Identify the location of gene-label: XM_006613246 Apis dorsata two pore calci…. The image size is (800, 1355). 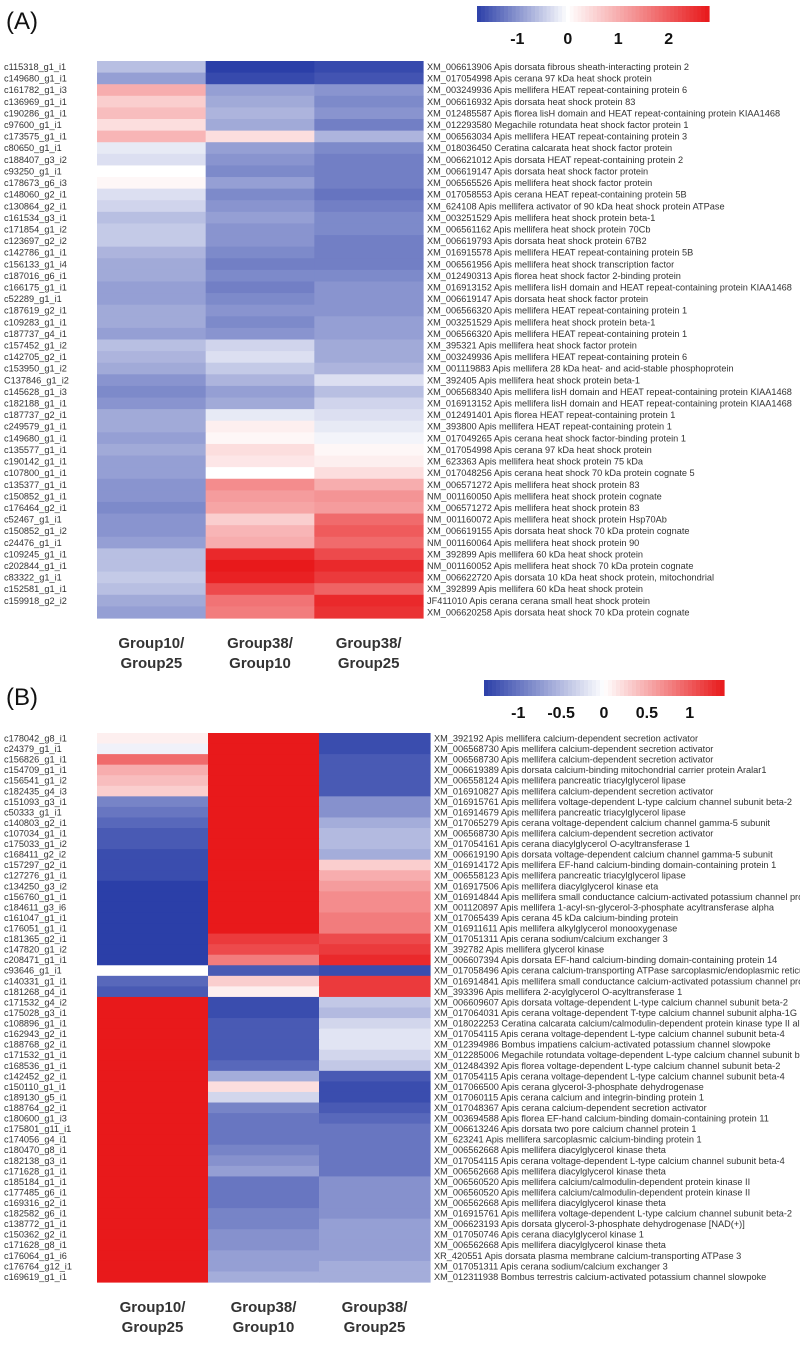
(565, 1129).